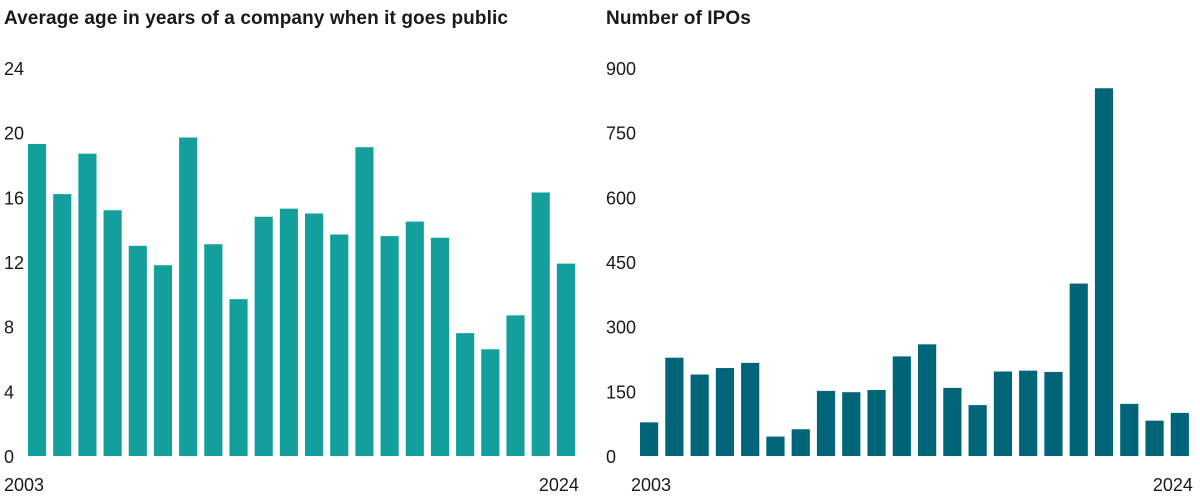 The width and height of the screenshot is (1200, 503). Describe the element at coordinates (288, 332) in the screenshot. I see `age-bar-2013` at that location.